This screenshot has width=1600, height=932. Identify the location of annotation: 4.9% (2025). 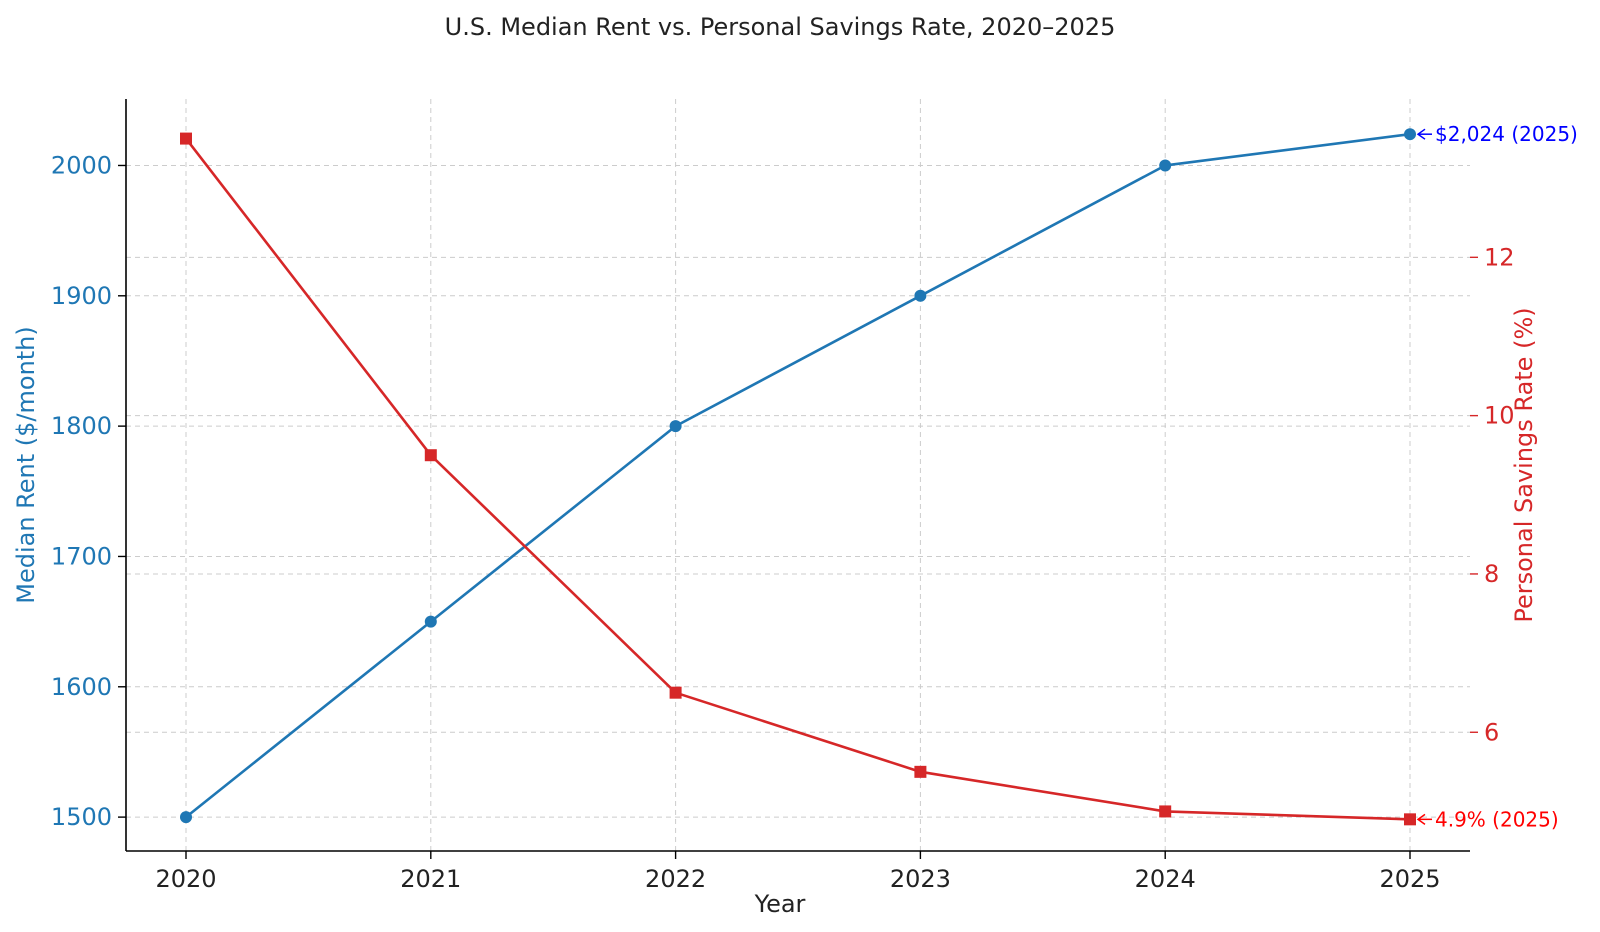
(1487, 819).